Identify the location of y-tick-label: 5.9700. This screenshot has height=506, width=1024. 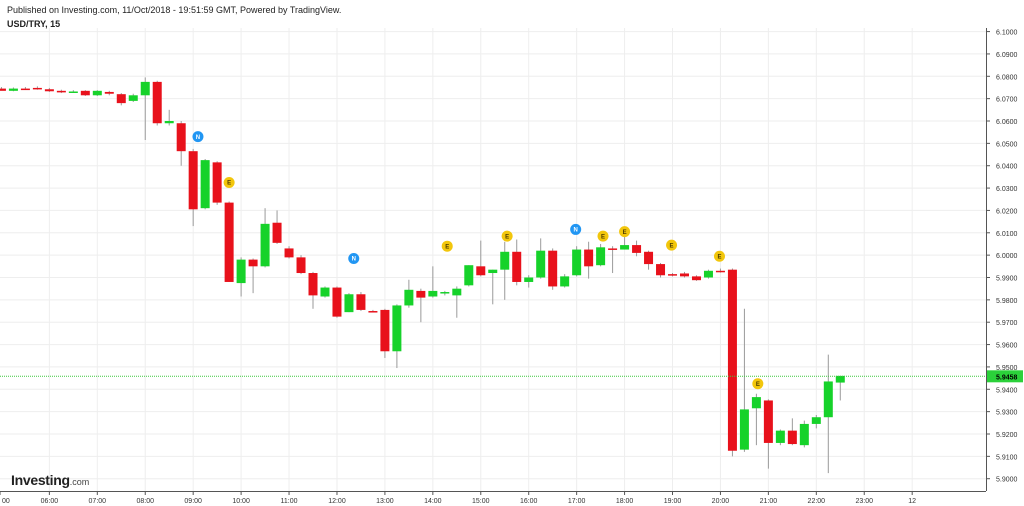
(1007, 323).